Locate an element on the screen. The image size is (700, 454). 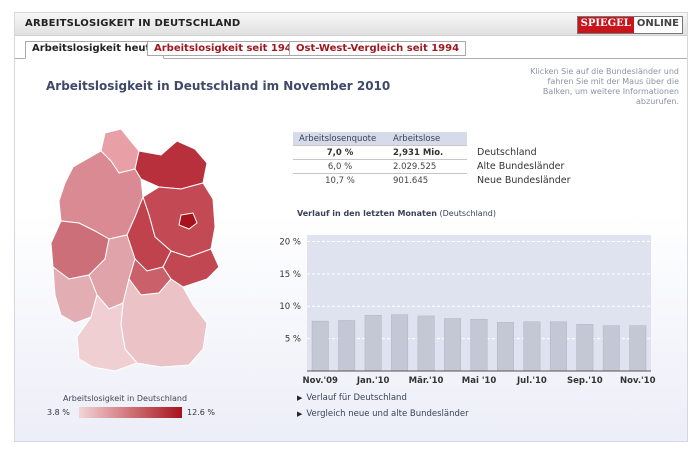
stats-row: 10,7 % 901.645 Neue Bundesländer is located at coordinates (434, 180).